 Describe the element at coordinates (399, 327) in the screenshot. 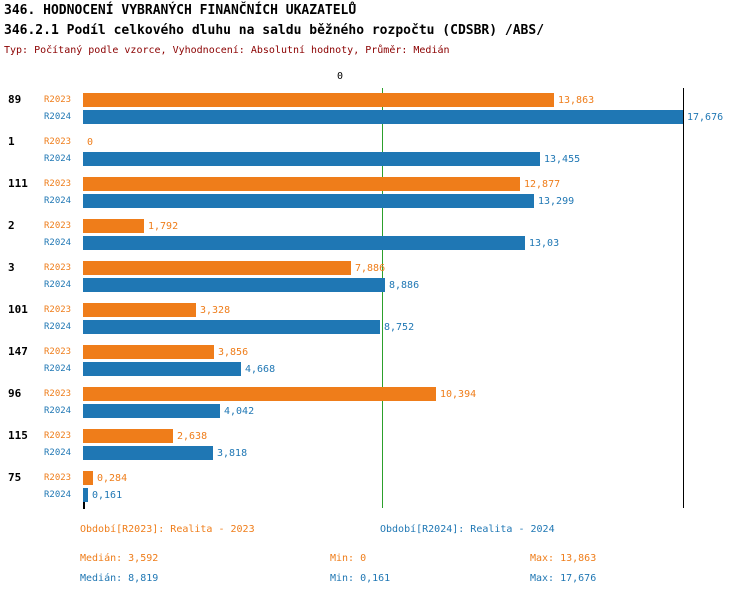

I see `value-label-r2024: 8,752` at that location.